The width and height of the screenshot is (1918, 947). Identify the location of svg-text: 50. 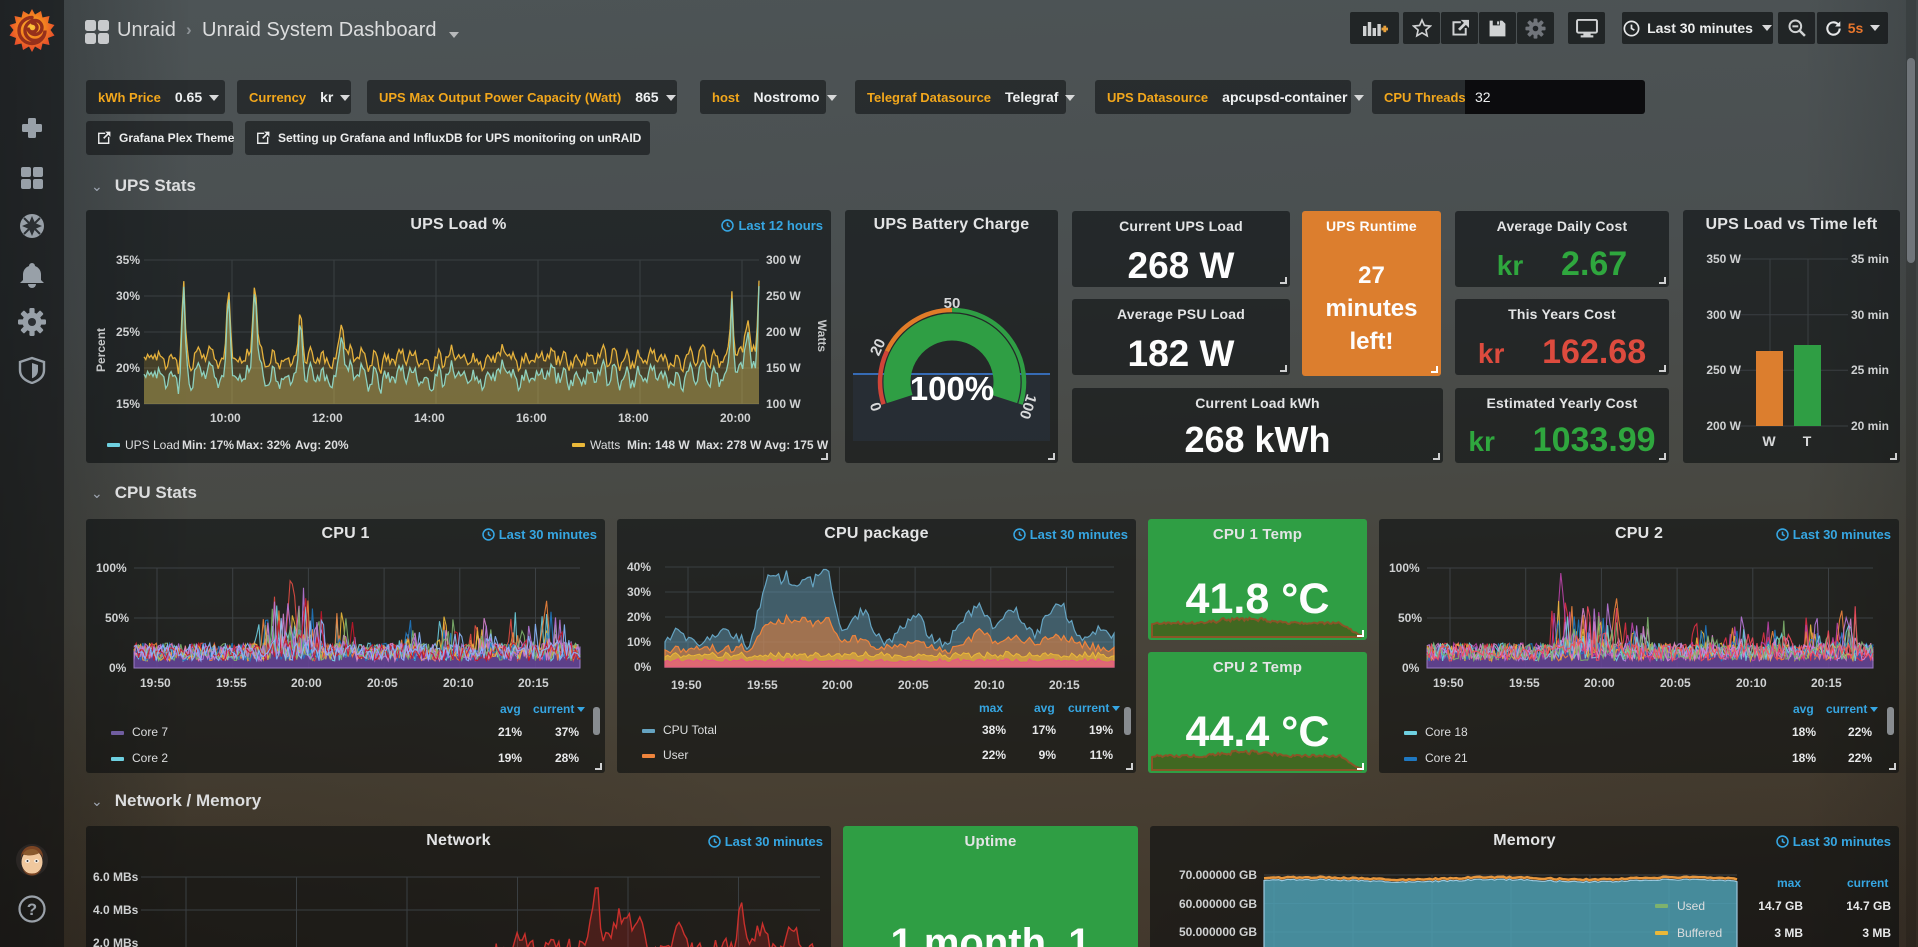
(952, 303).